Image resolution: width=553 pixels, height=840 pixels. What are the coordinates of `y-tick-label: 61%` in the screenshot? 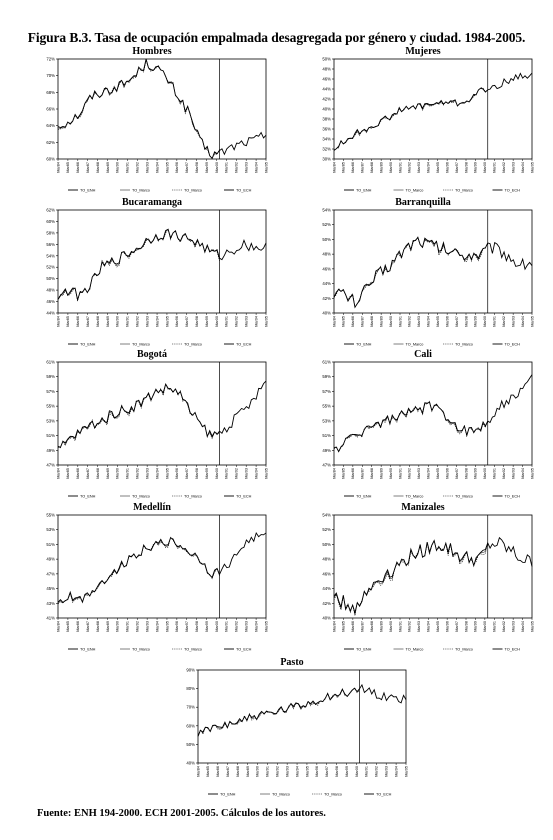 It's located at (50, 362).